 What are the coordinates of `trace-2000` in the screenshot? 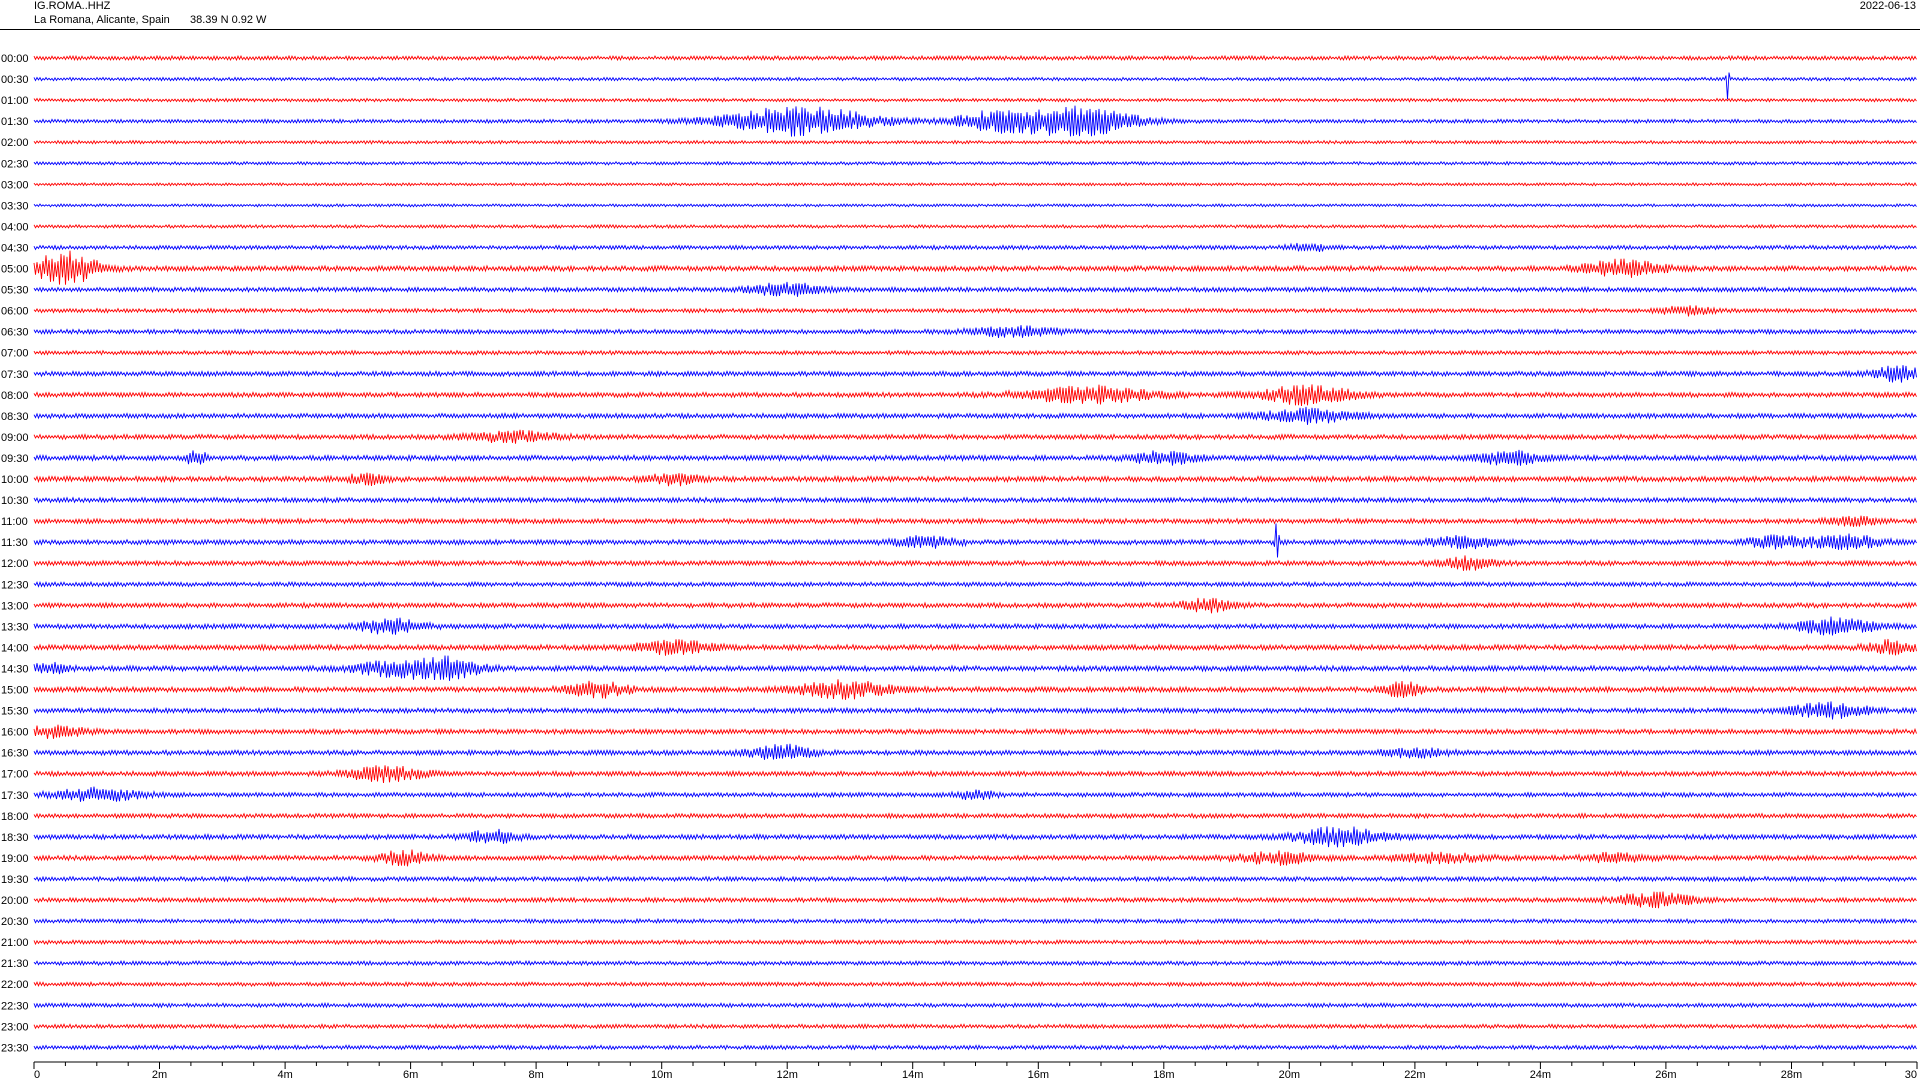 It's located at (975, 900).